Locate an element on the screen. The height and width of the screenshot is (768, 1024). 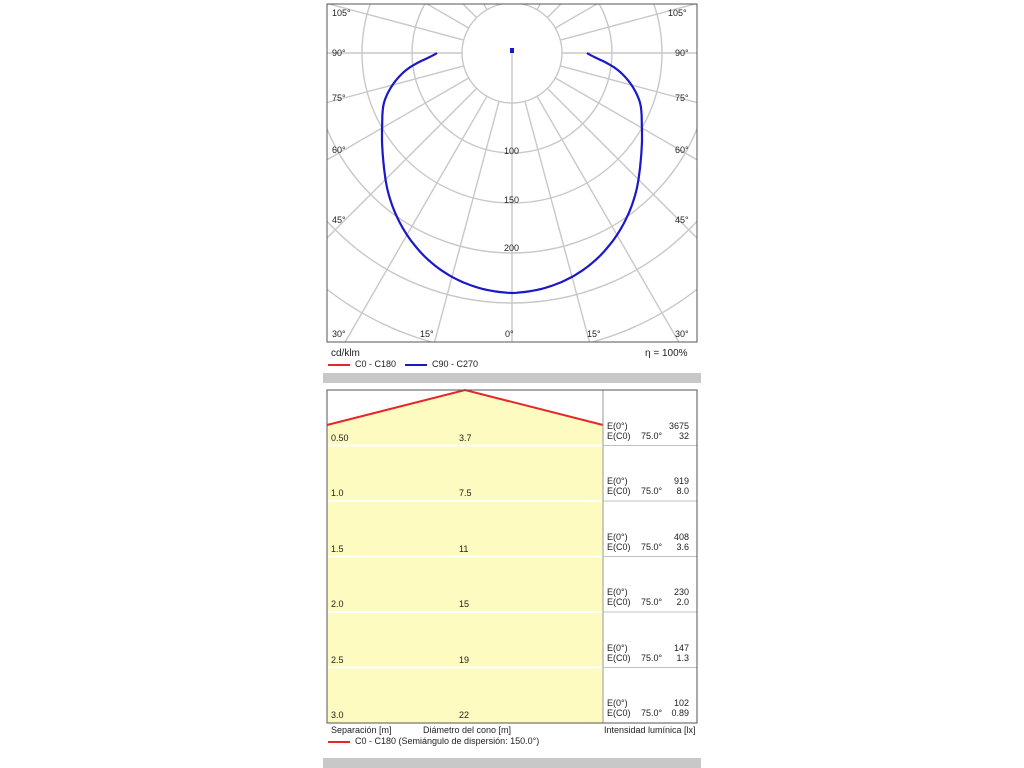
row-e0-value: 147 is located at coordinates (681, 647).